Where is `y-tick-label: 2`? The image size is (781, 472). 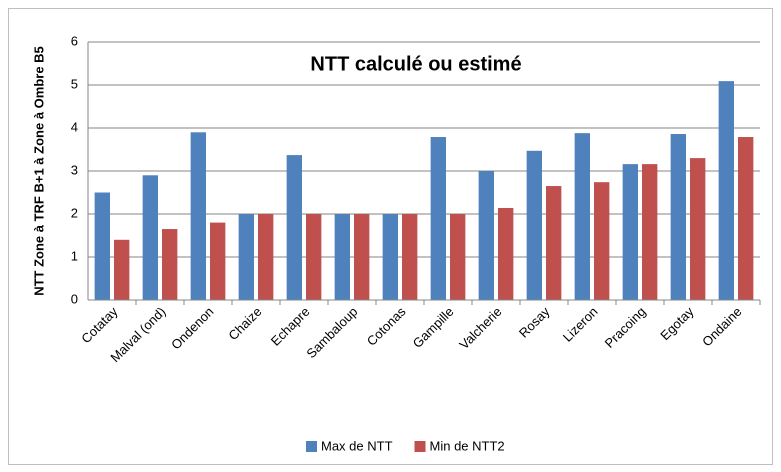 y-tick-label: 2 is located at coordinates (74, 212).